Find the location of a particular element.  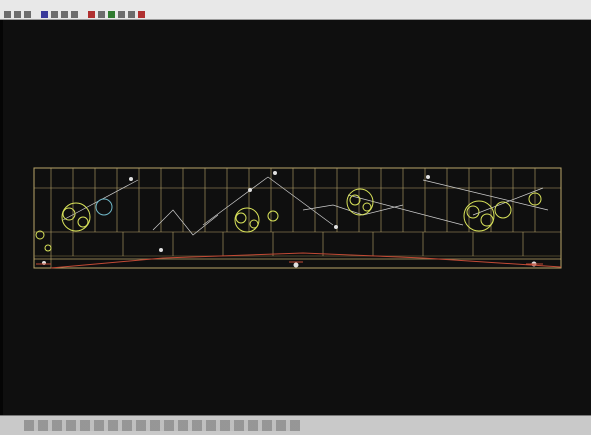

pan-icon is located at coordinates (121, 14).